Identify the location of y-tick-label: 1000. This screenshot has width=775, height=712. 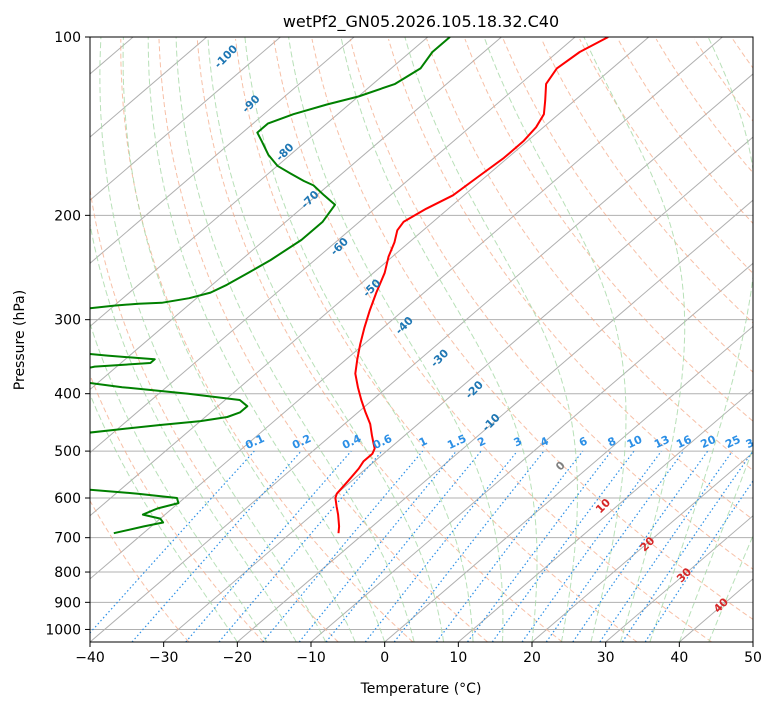
(63, 630).